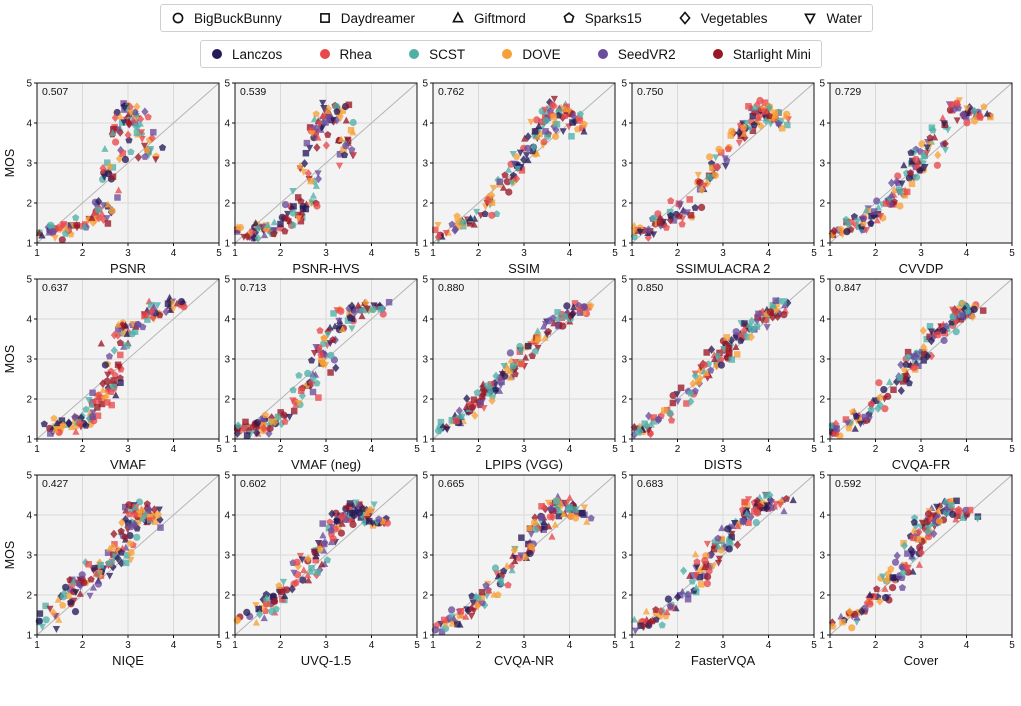 This screenshot has width=1021, height=706. What do you see at coordinates (128, 163) in the screenshot?
I see `identity-line` at bounding box center [128, 163].